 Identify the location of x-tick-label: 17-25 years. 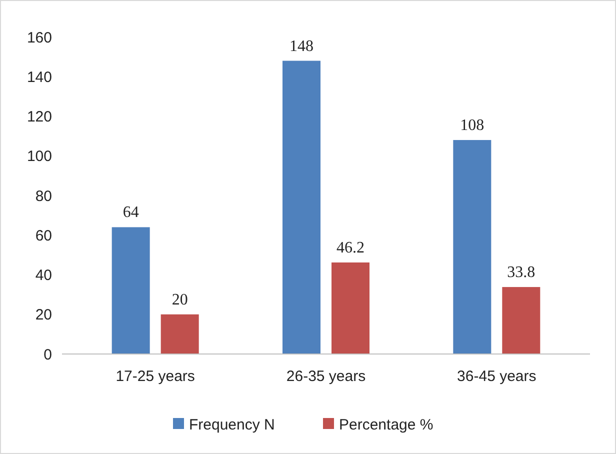
(155, 376).